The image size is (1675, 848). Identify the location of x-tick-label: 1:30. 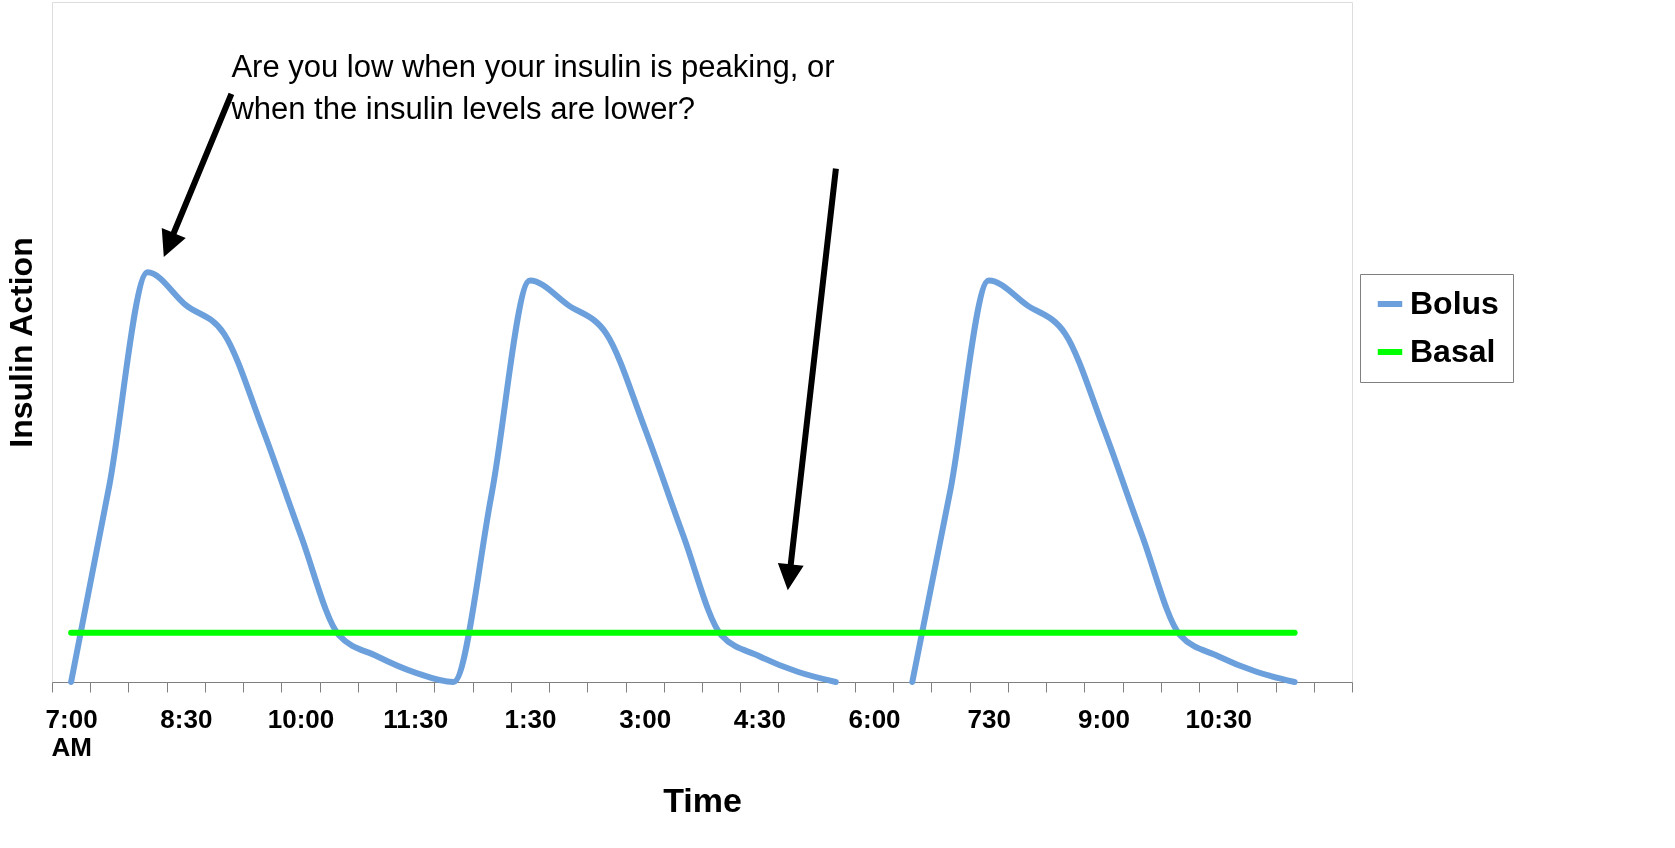
(530, 718).